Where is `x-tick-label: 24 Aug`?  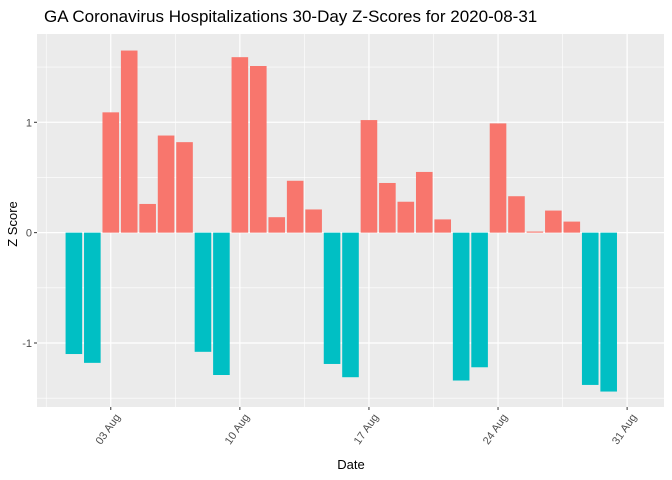
x-tick-label: 24 Aug is located at coordinates (495, 429).